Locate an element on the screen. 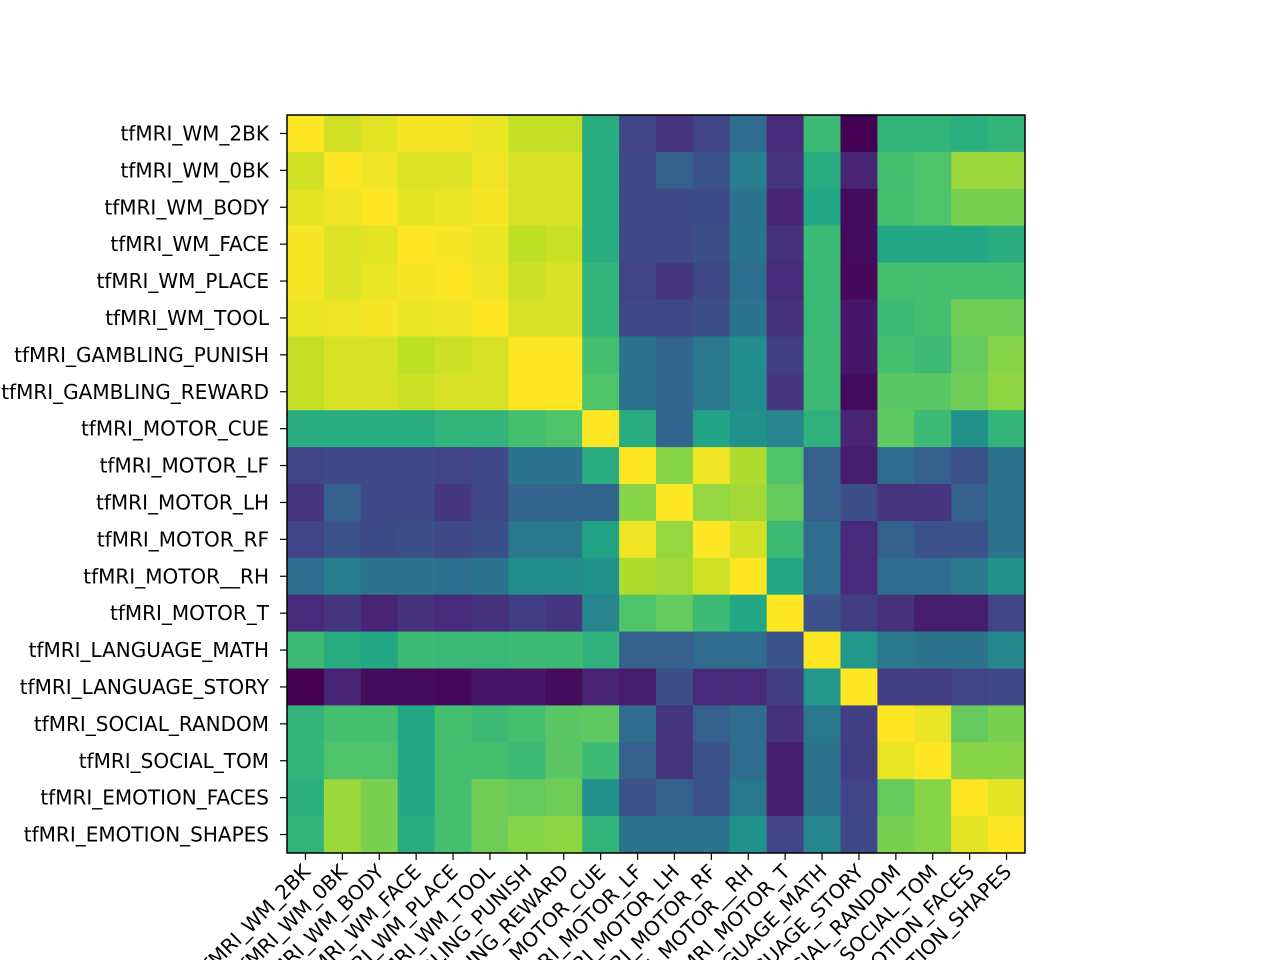 Image resolution: width=1280 pixels, height=960 pixels. y-tick-label: tfMRI_MOTOR_T is located at coordinates (190, 613).